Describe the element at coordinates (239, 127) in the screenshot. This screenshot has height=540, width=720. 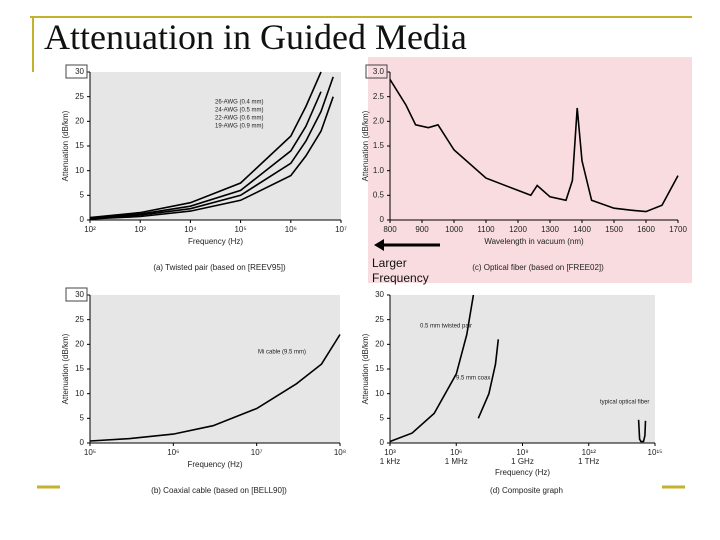
I see `series-label: 19-AWG (0.9 mm)` at that location.